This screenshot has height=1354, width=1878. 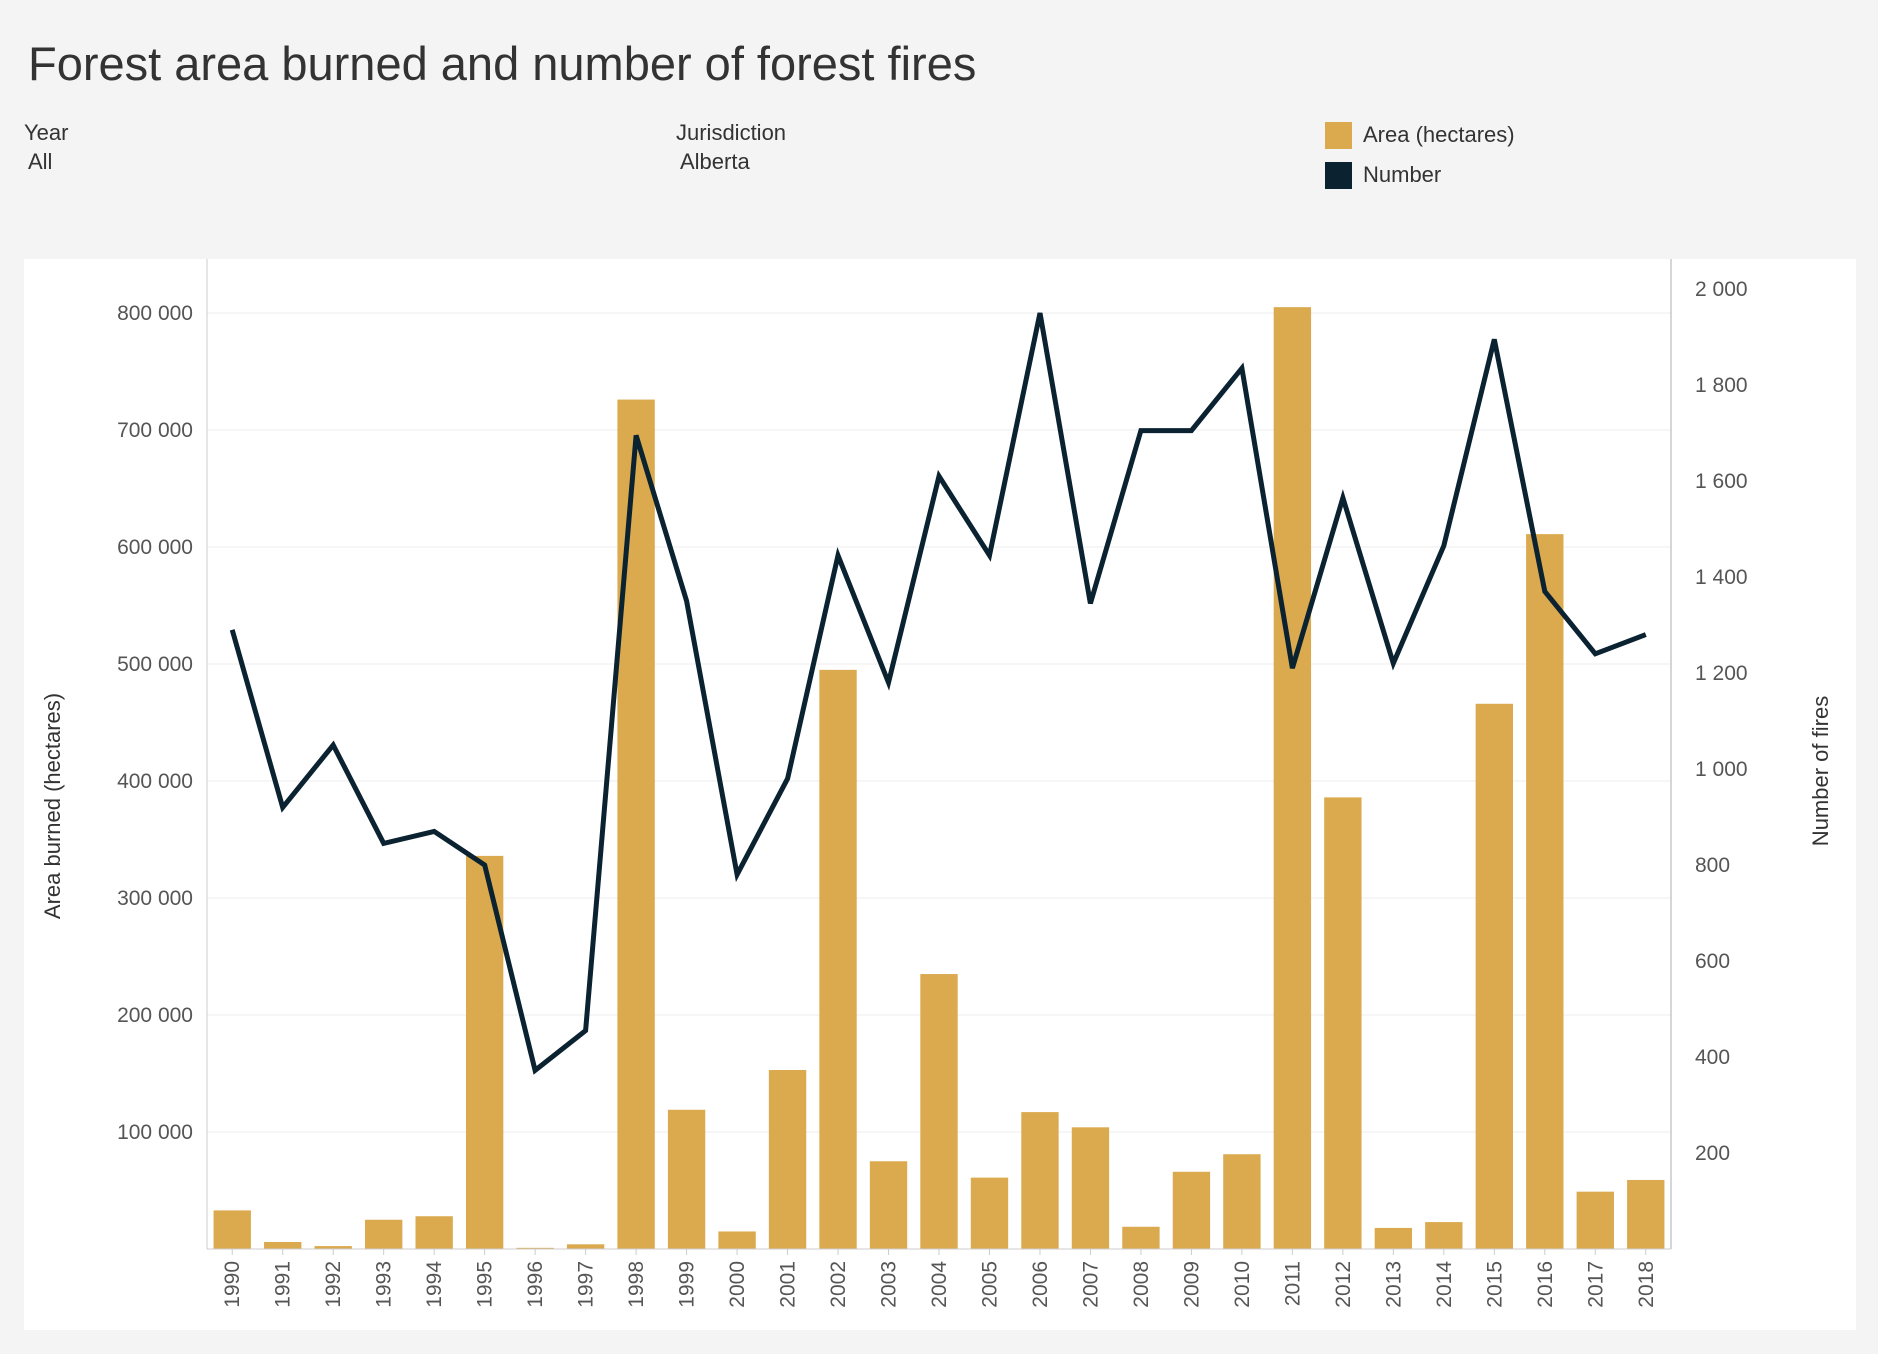 What do you see at coordinates (1343, 1023) in the screenshot?
I see `bar-2012` at bounding box center [1343, 1023].